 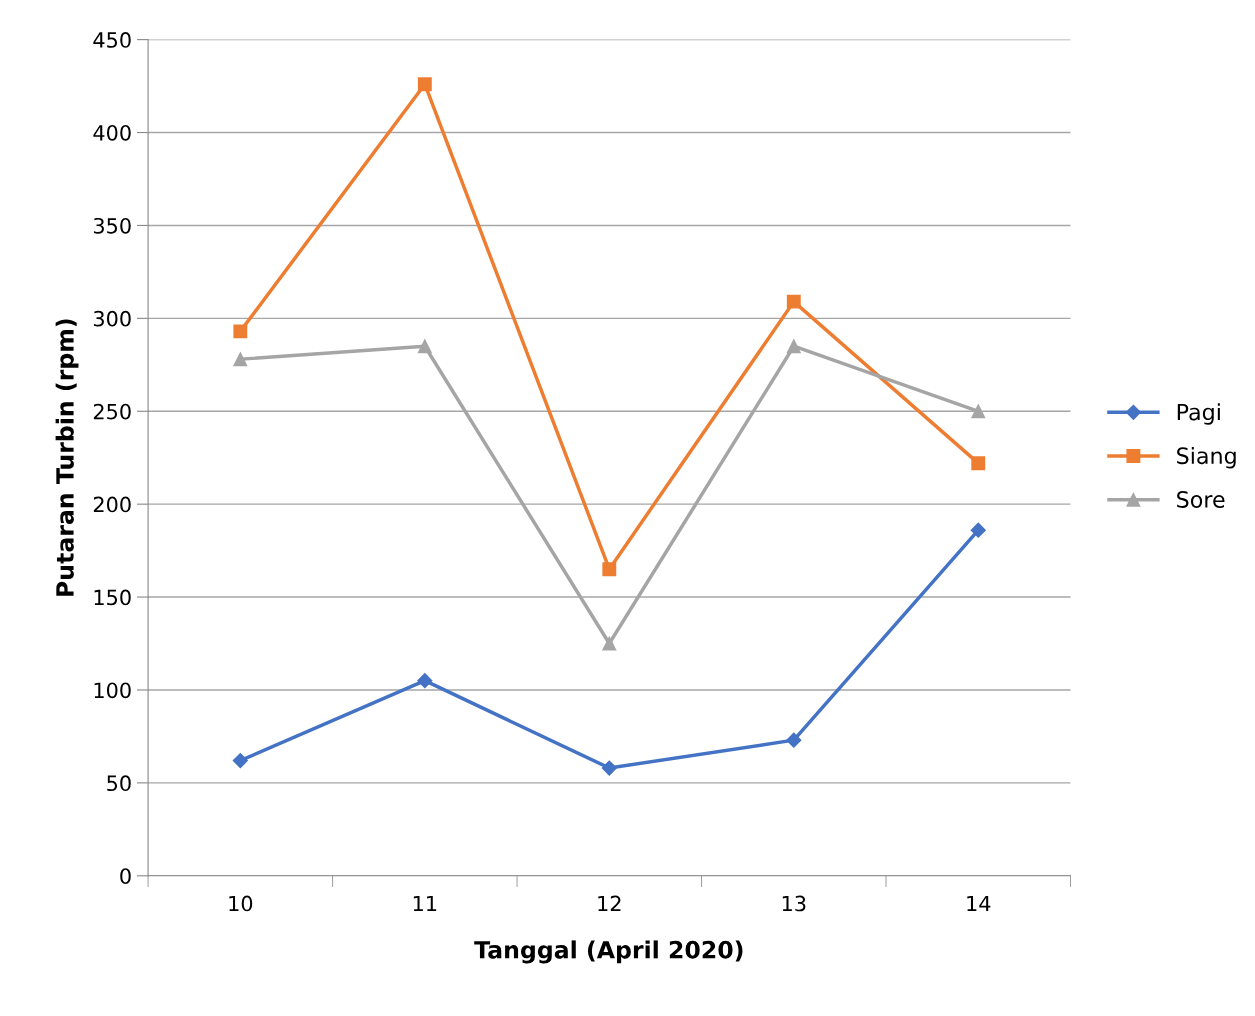 What do you see at coordinates (67, 457) in the screenshot?
I see `y-axis-title: Putaran Turbin (rpm)` at bounding box center [67, 457].